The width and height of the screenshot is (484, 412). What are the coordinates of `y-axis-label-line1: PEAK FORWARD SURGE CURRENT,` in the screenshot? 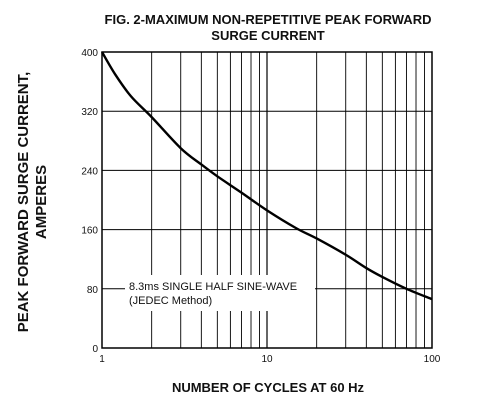 It's located at (23, 202).